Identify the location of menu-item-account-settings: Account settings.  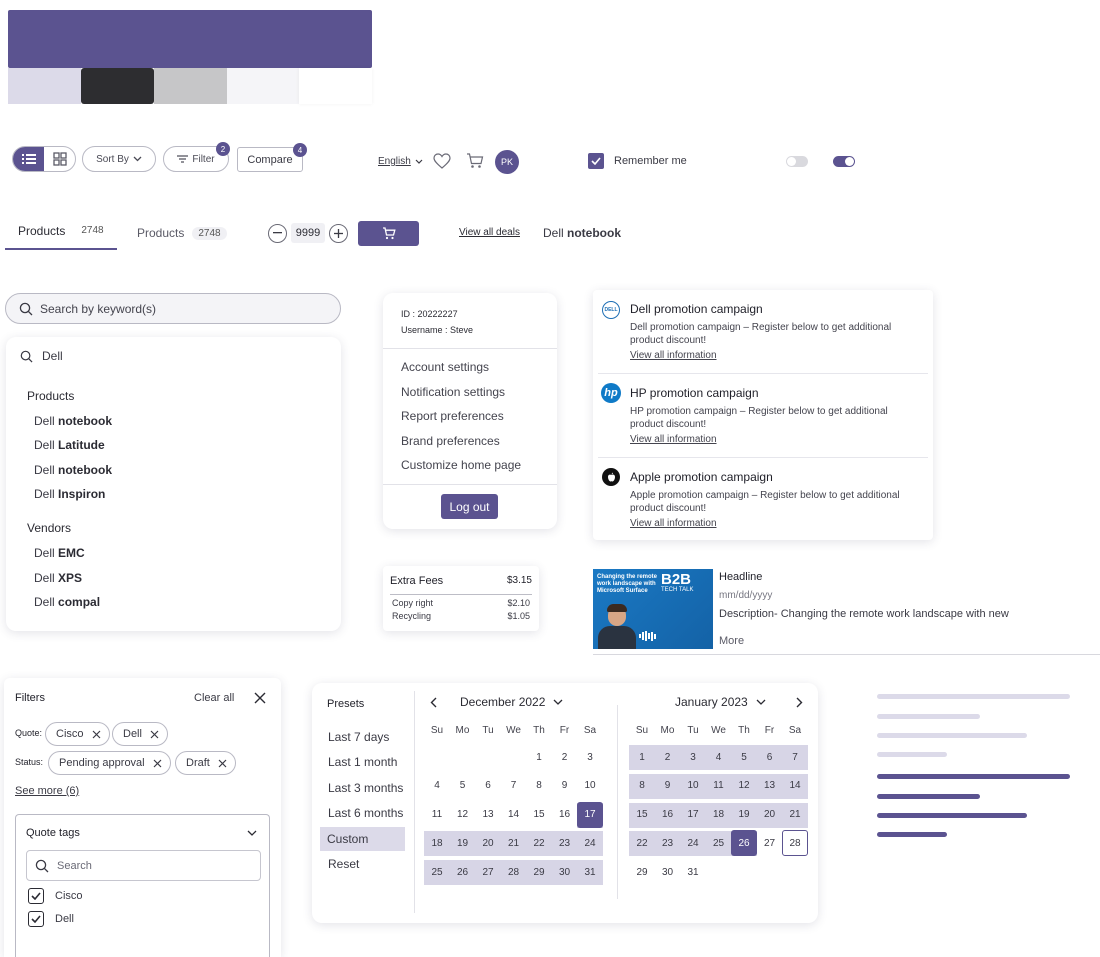
(445, 367).